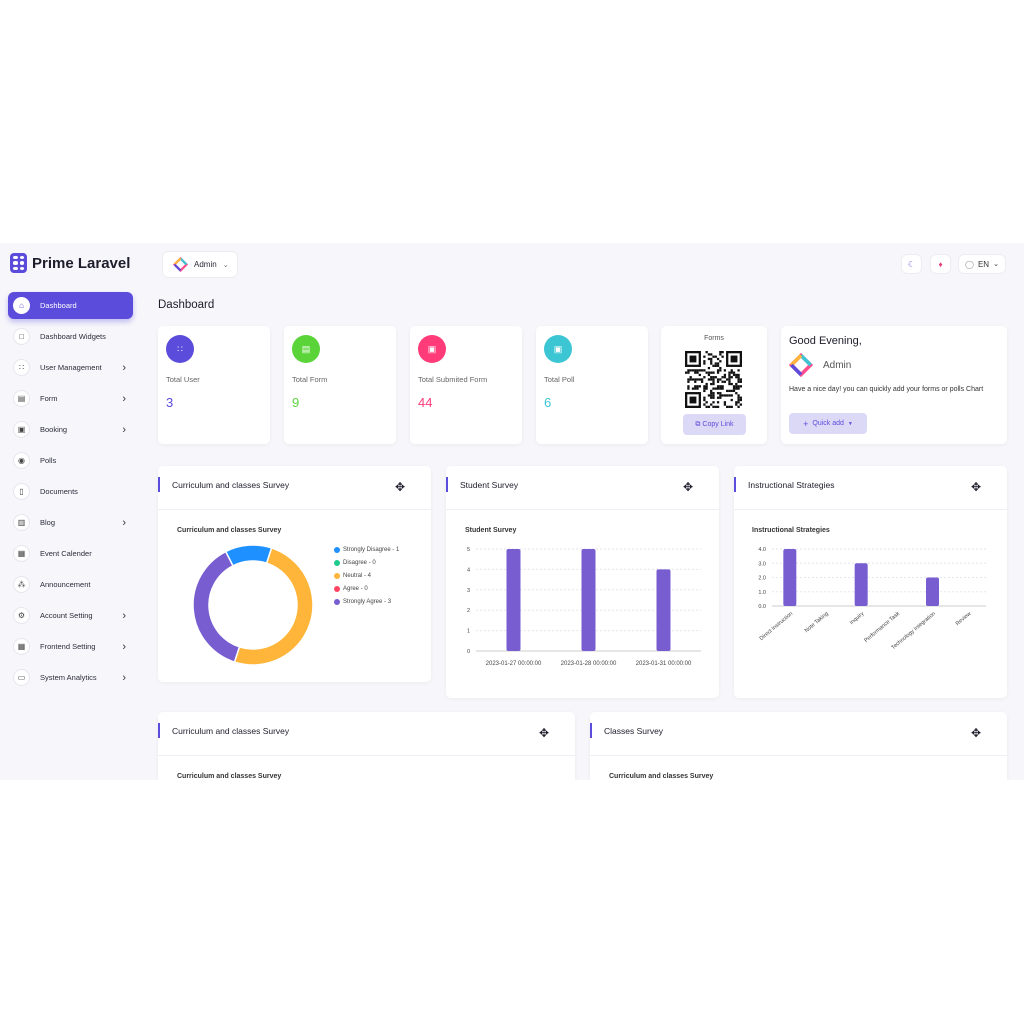  What do you see at coordinates (81, 263) in the screenshot?
I see `brand-name: Prime Laravel` at bounding box center [81, 263].